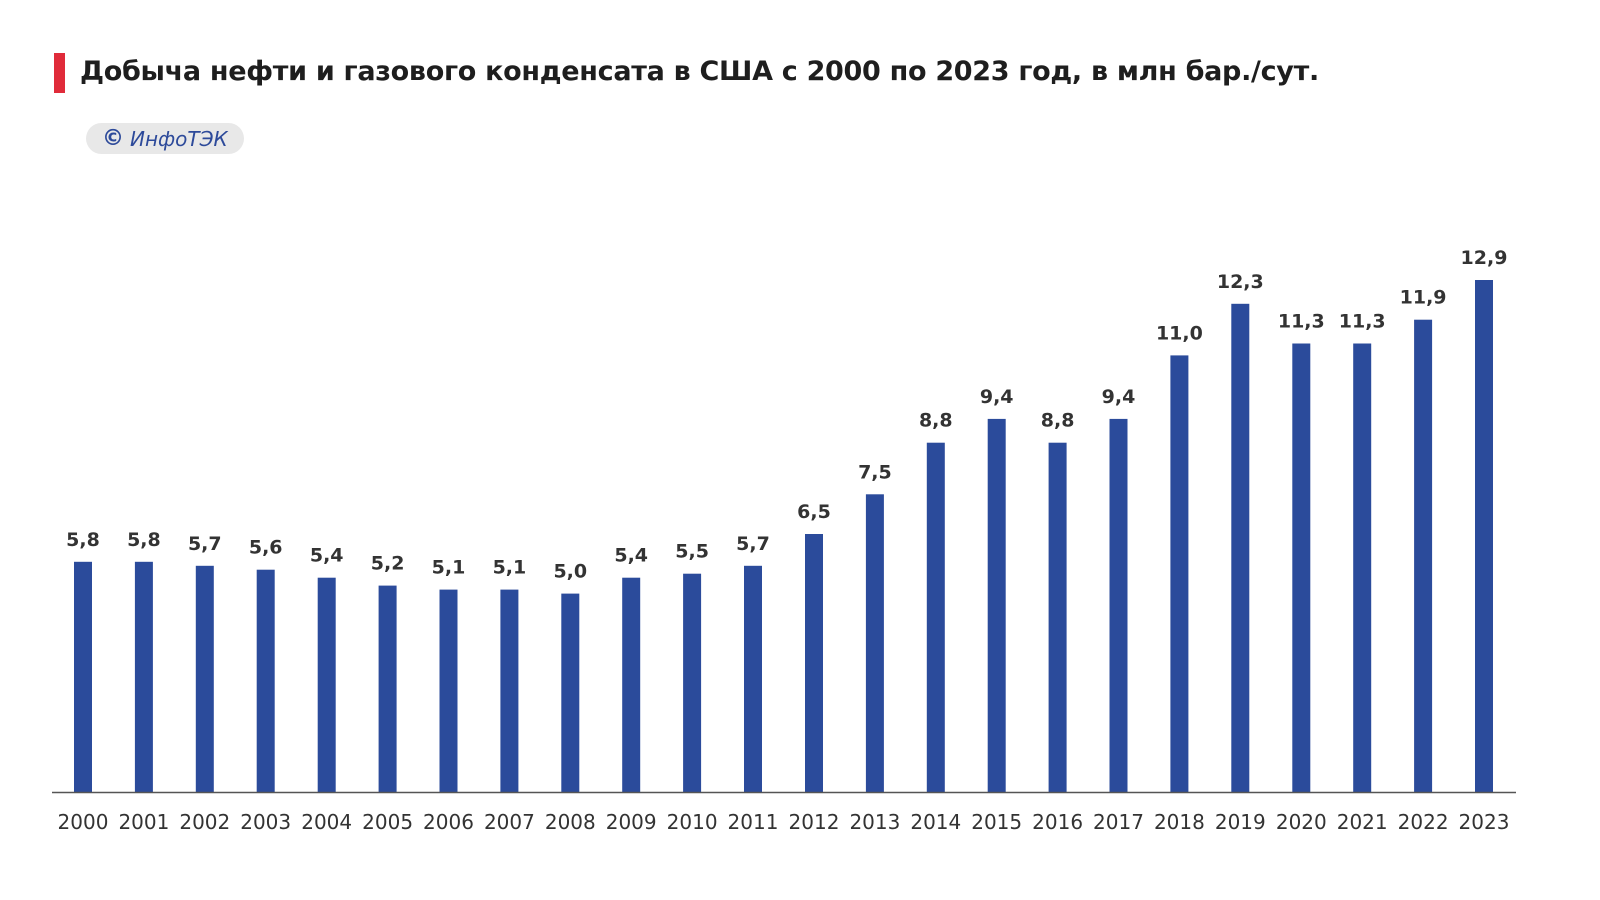 Image resolution: width=1600 pixels, height=900 pixels. I want to click on x-tick-2021: 2021, so click(1362, 822).